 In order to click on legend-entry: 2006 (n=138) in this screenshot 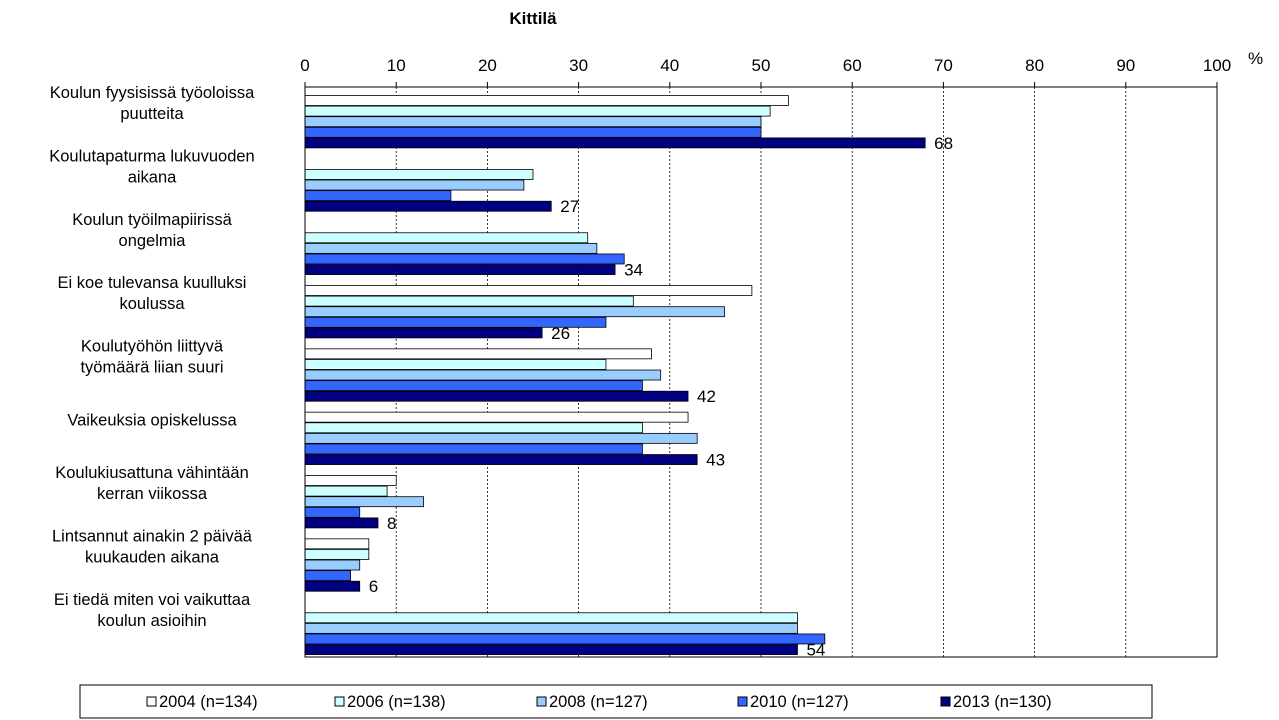, I will do `click(396, 702)`.